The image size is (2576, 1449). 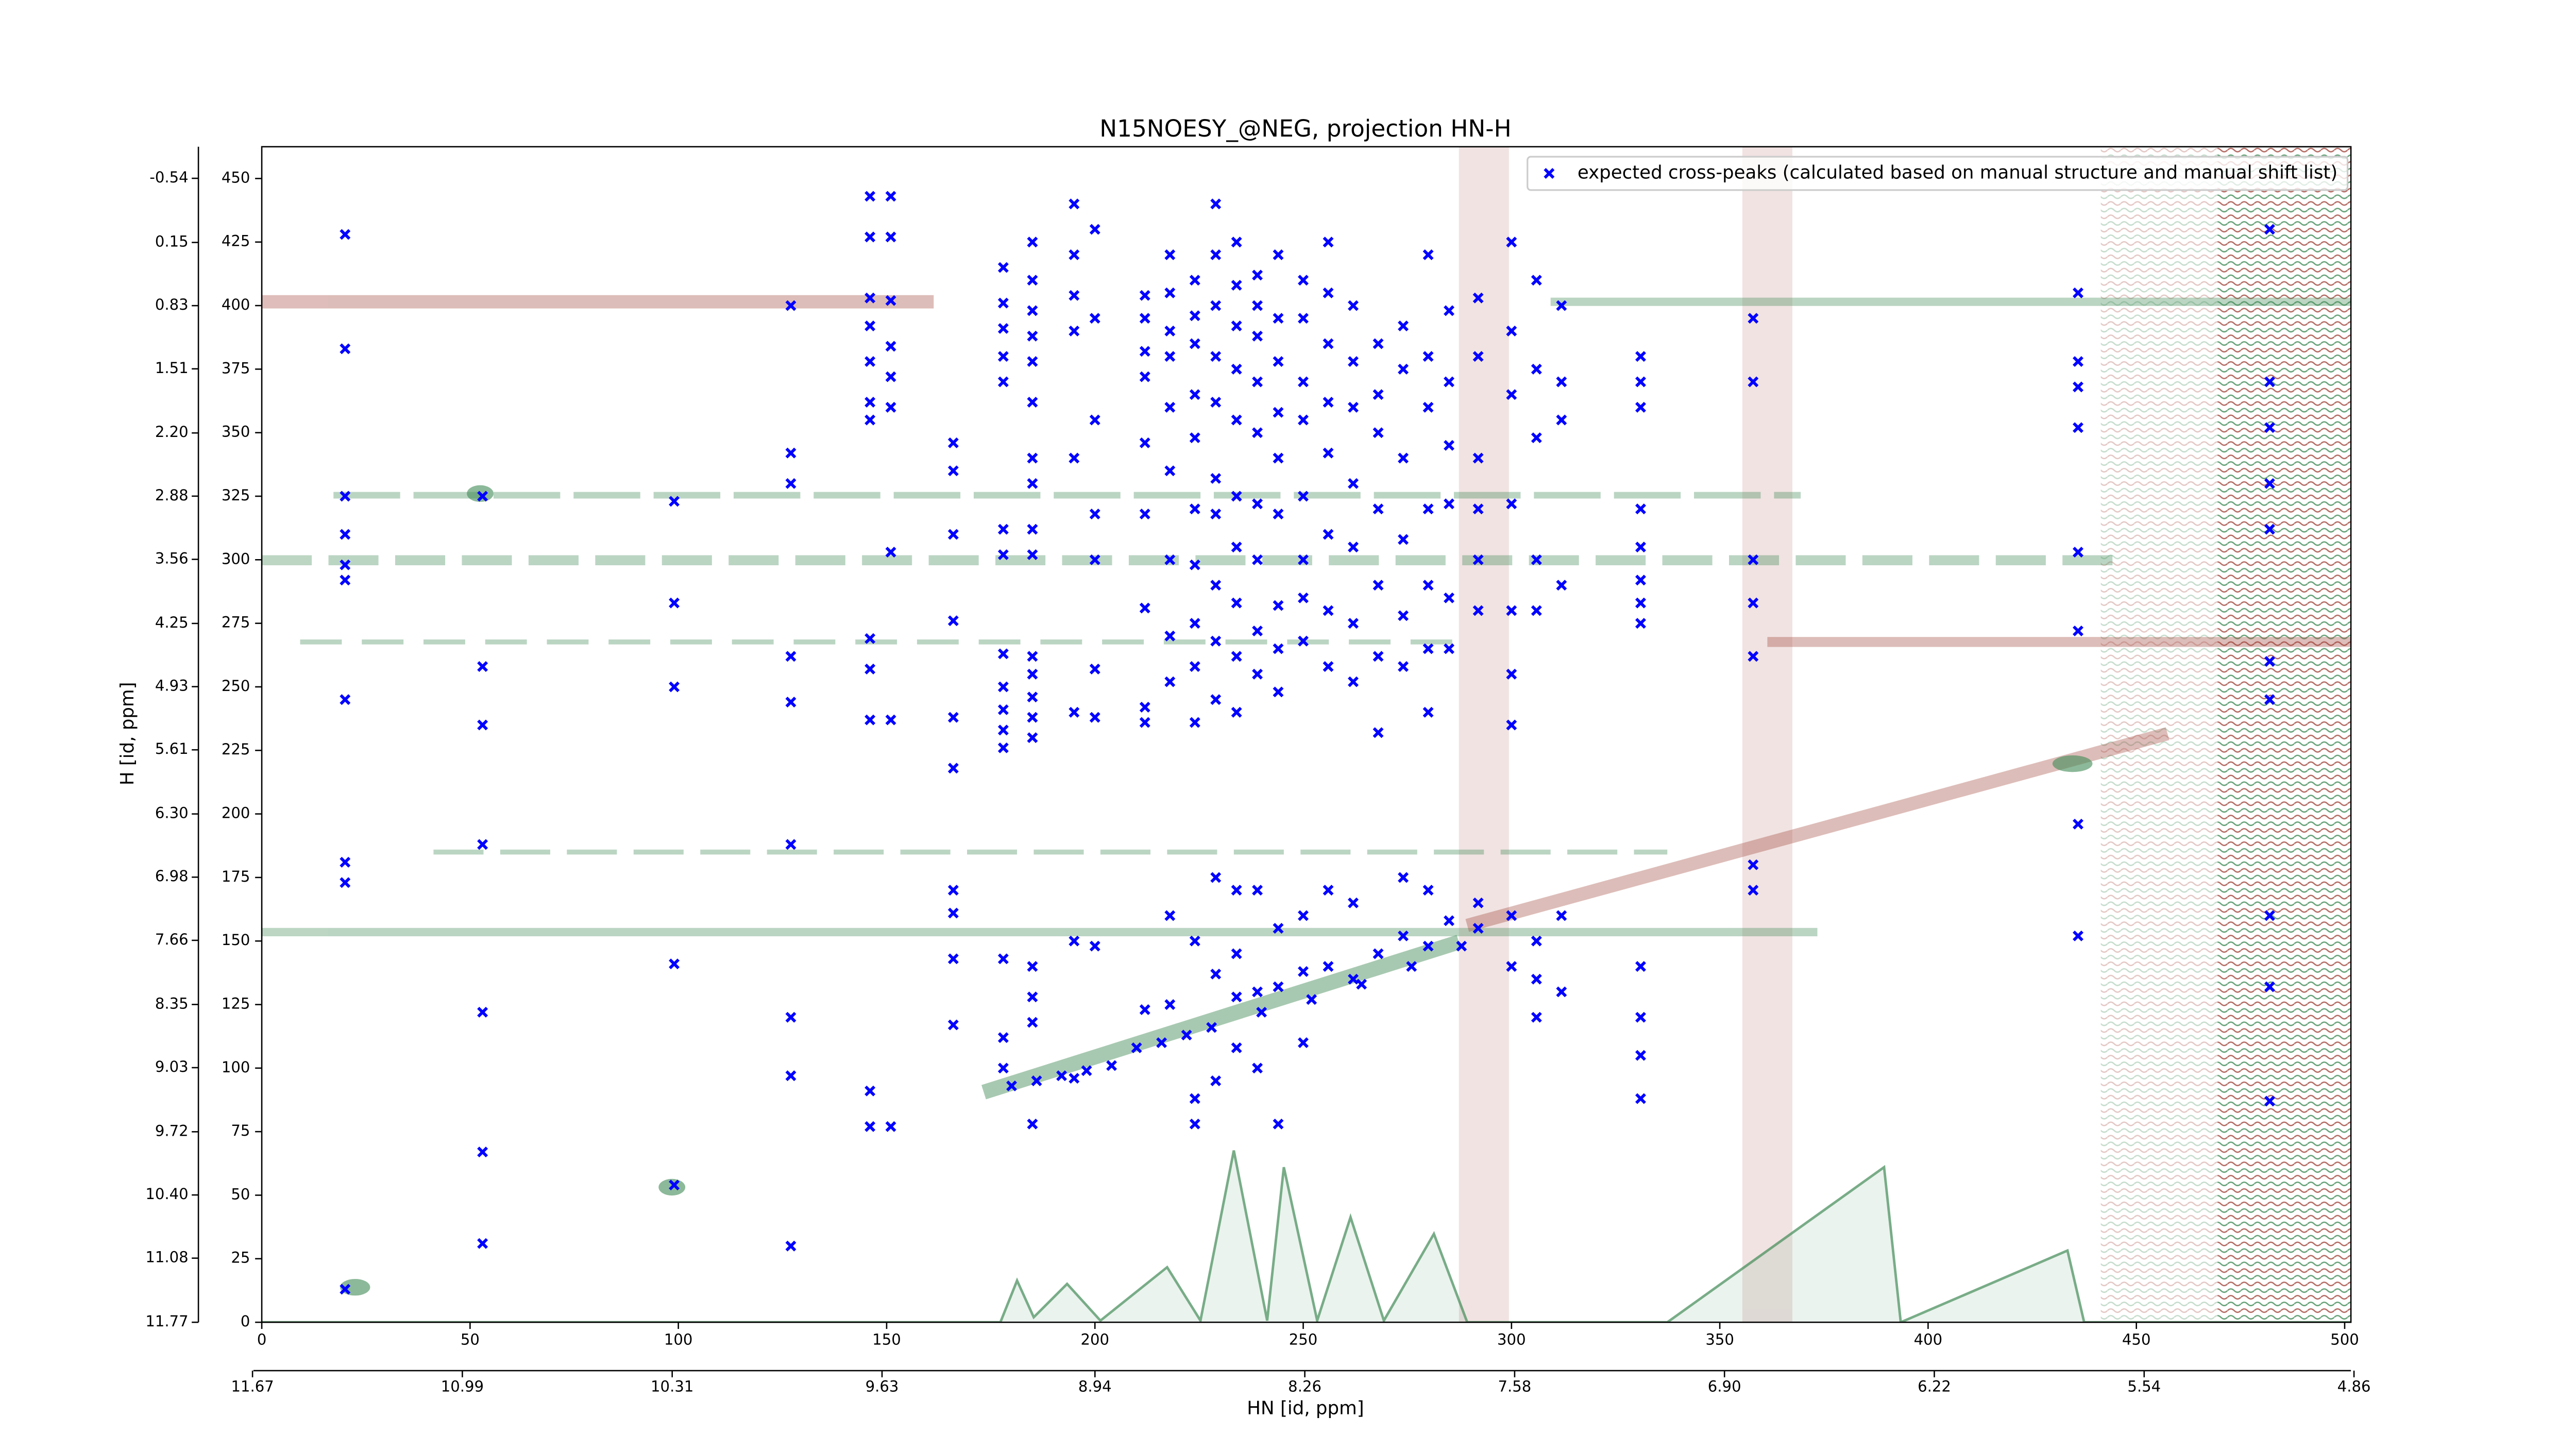 I want to click on y2-tick-label: 6.98, so click(x=172, y=876).